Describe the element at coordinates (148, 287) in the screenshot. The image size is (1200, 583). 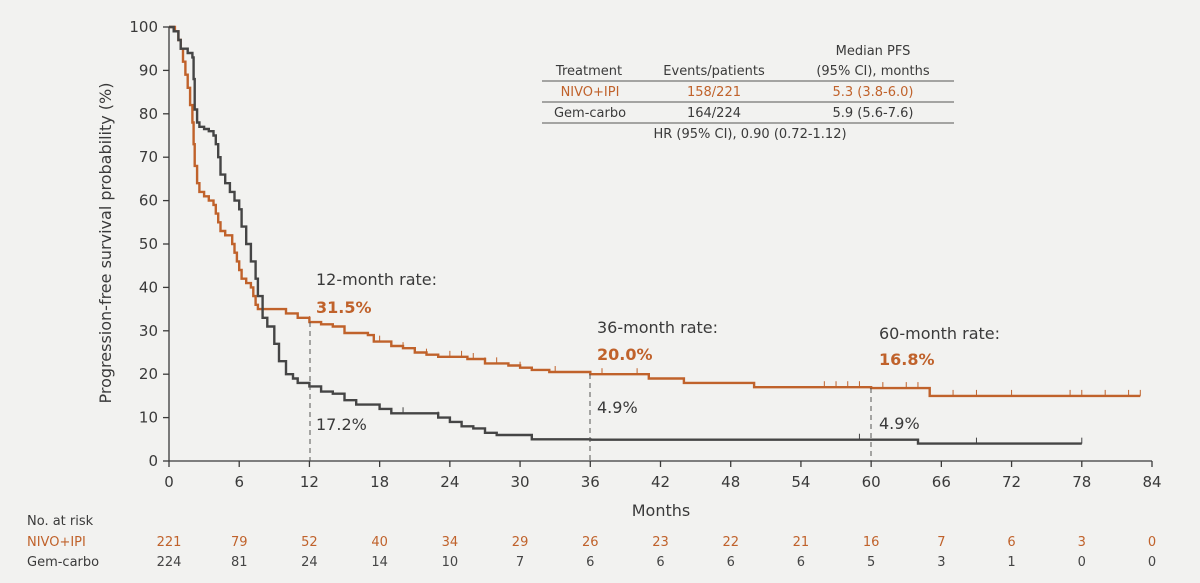
I see `y-tick-label: 40` at that location.